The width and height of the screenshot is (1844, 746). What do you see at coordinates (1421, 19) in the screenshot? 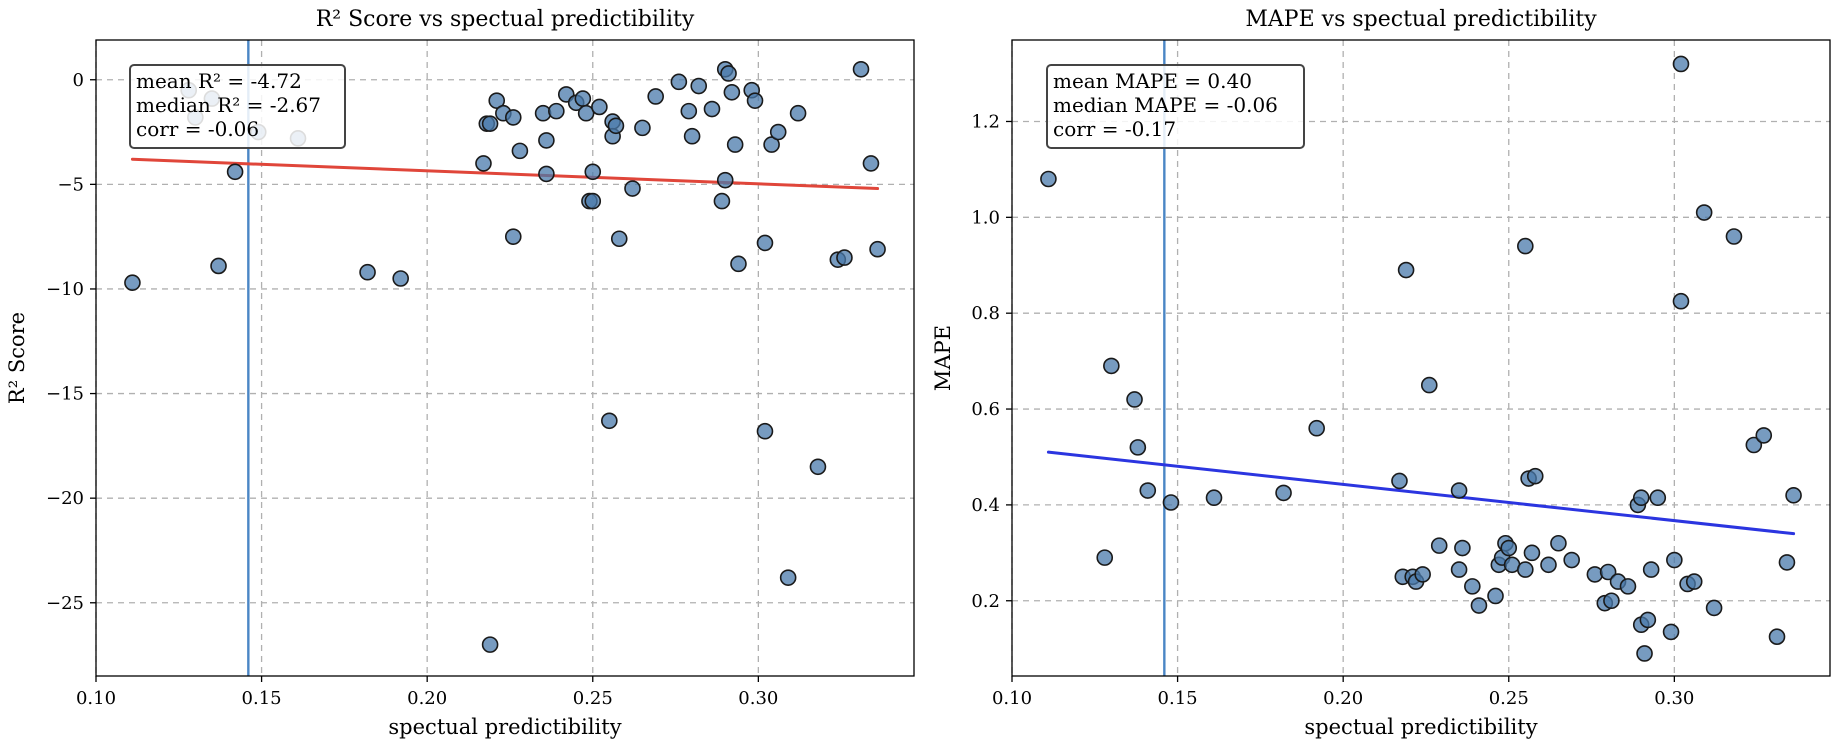
I see `chart-title: MAPE vs spectual predictibility` at bounding box center [1421, 19].